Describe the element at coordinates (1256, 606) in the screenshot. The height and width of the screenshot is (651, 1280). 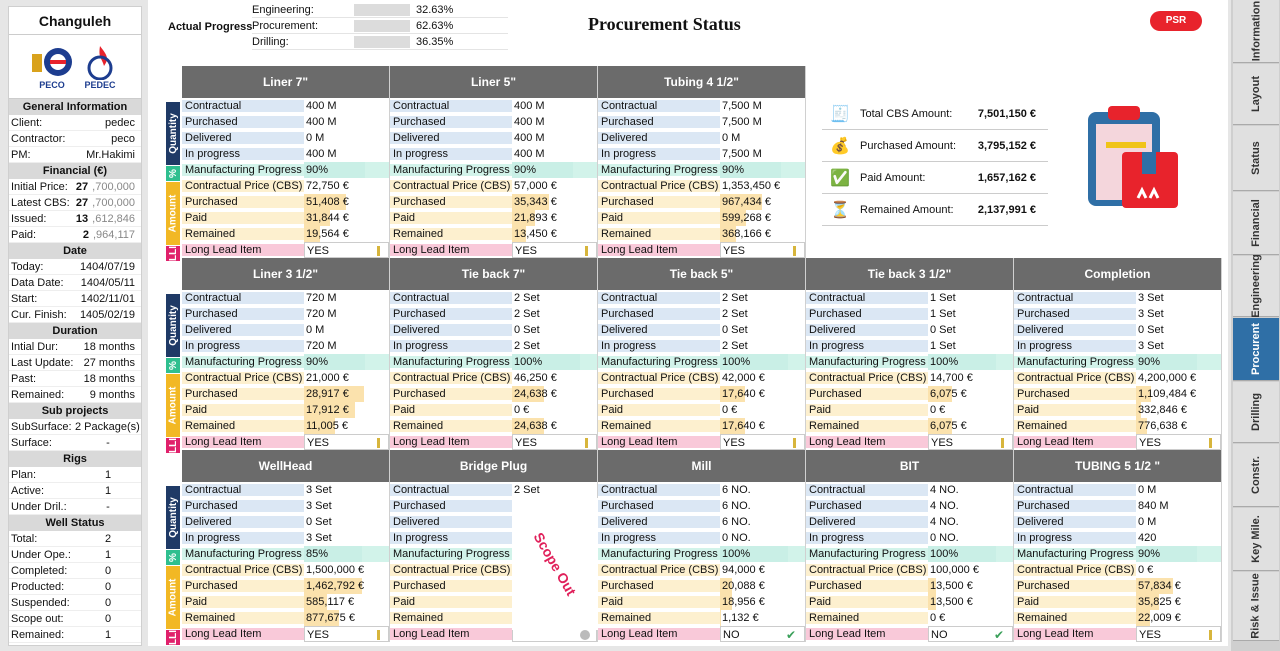
I see `tab-risk-issue: Risk & Issue` at that location.